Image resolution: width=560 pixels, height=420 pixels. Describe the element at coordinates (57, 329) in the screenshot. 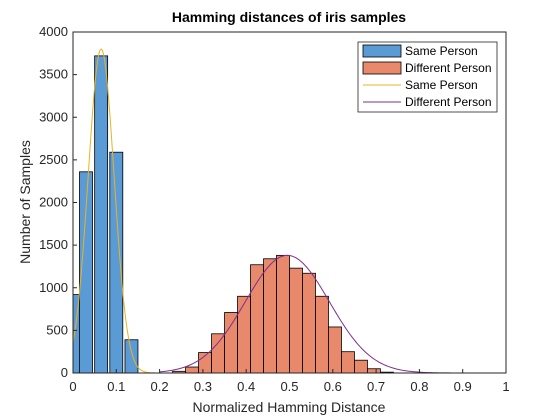

I see `y-tick-label: 500` at that location.